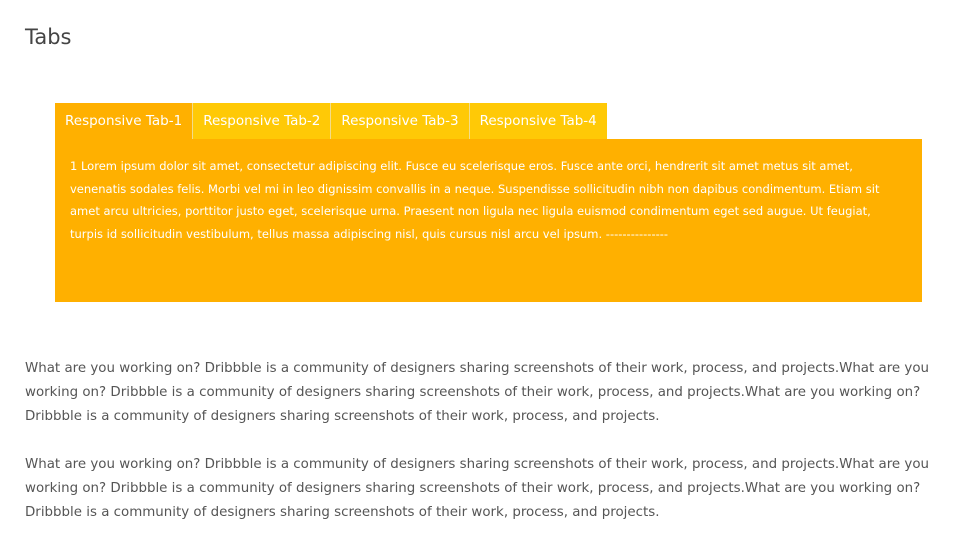 This screenshot has width=966, height=538. I want to click on tab-responsive-2: Responsive Tab-2, so click(262, 121).